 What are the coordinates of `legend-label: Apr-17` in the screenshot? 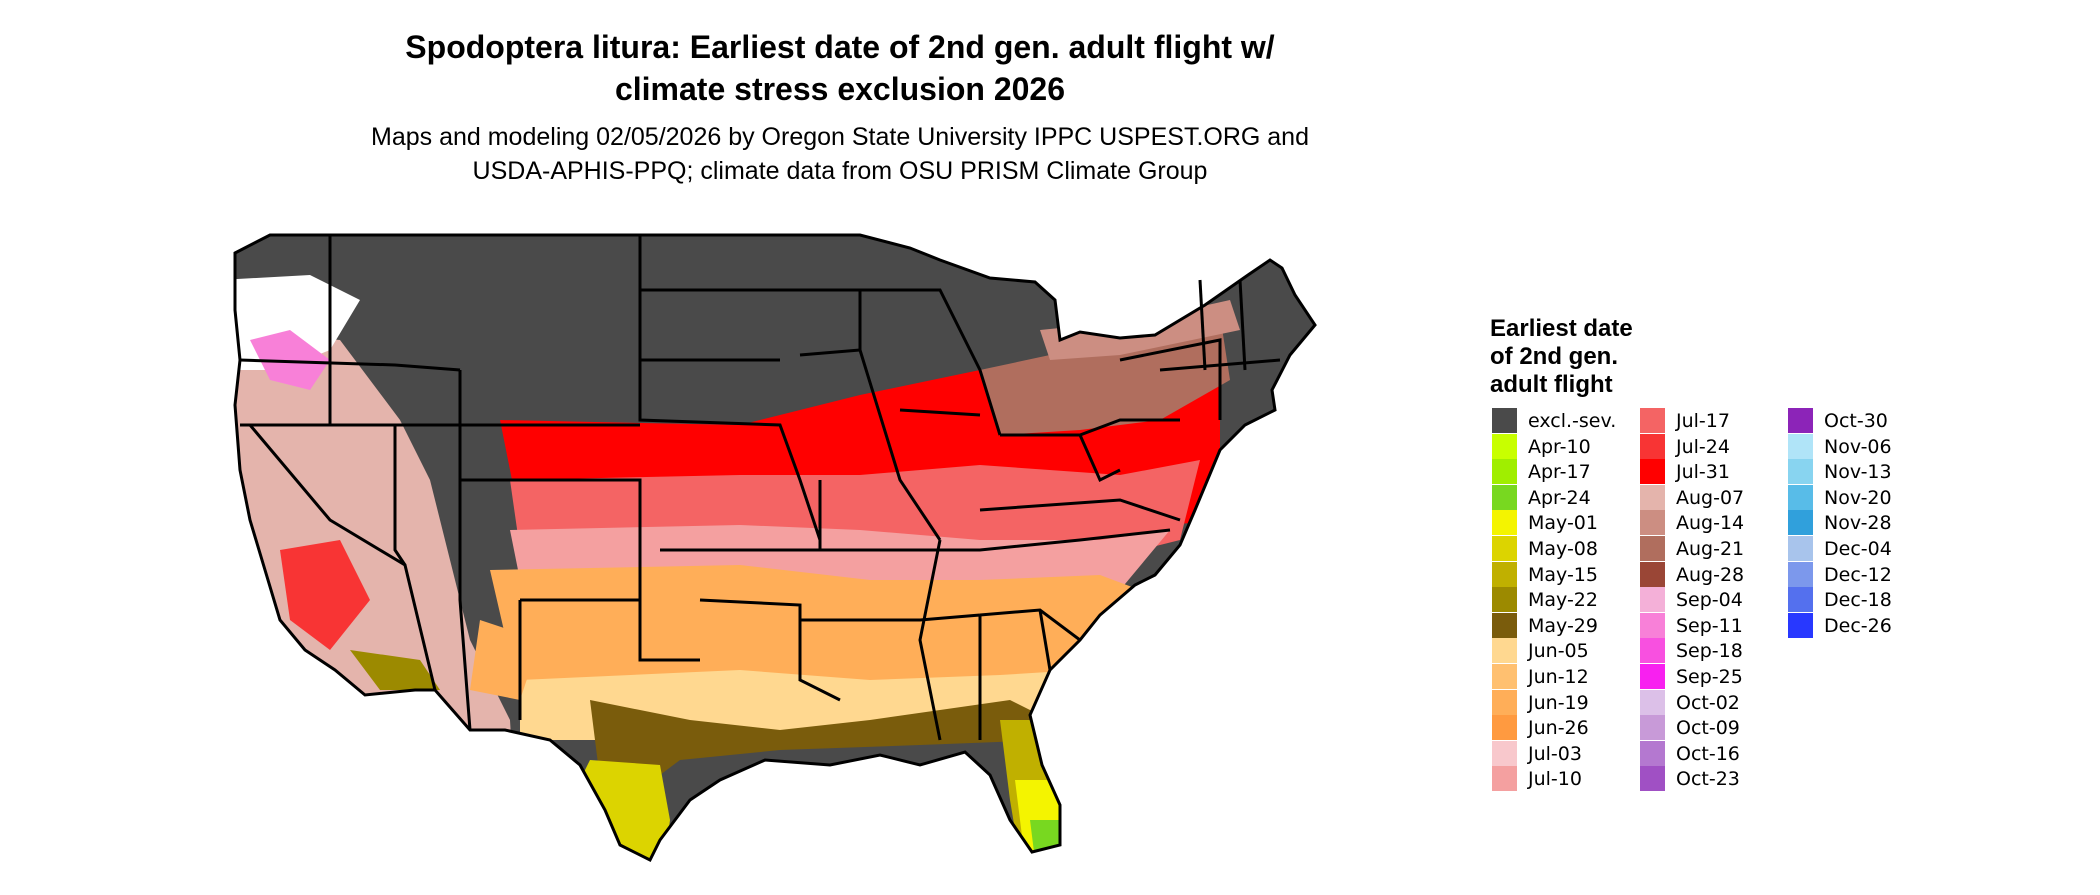 It's located at (1559, 472).